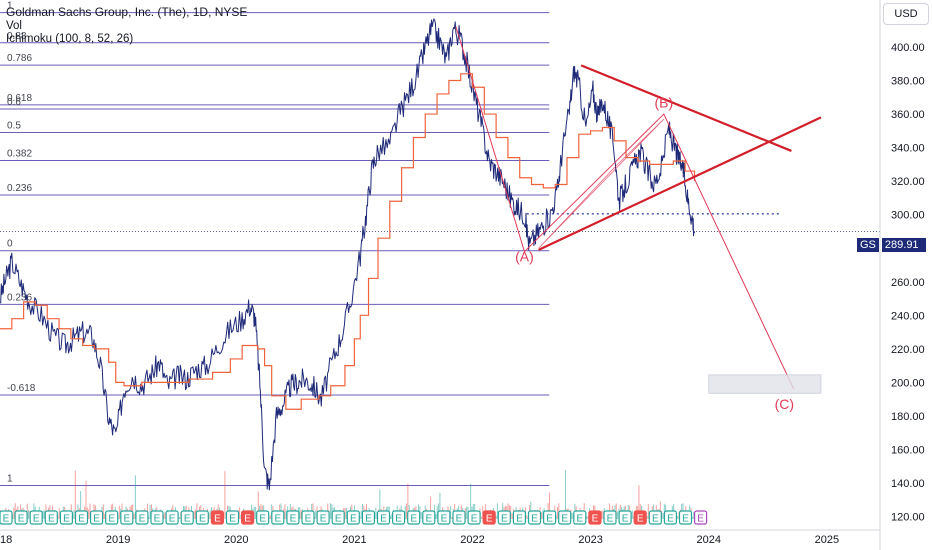  Describe the element at coordinates (70, 39) in the screenshot. I see `ichimoku-legend: Ichimoku (100, 8, 52, 26)` at that location.